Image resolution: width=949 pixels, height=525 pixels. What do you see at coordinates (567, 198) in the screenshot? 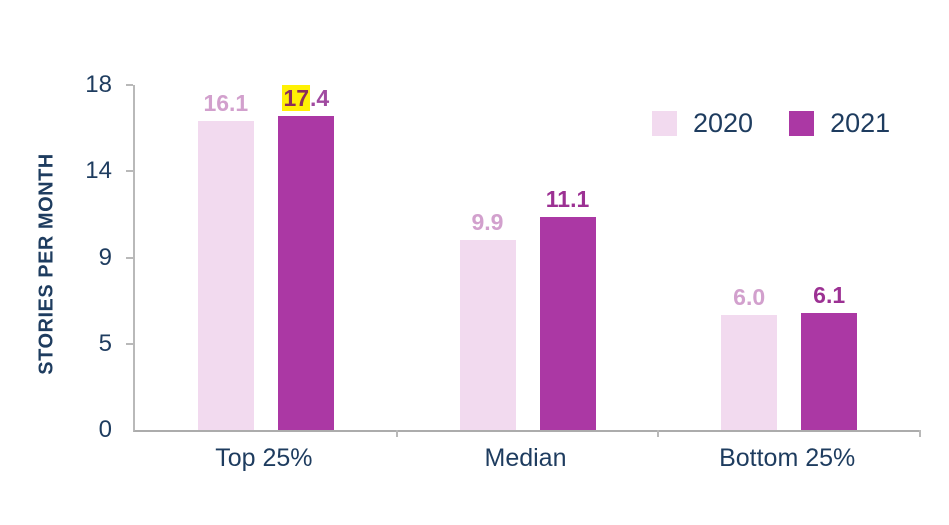
I see `bar-value-label-2021-median: 11.1` at bounding box center [567, 198].